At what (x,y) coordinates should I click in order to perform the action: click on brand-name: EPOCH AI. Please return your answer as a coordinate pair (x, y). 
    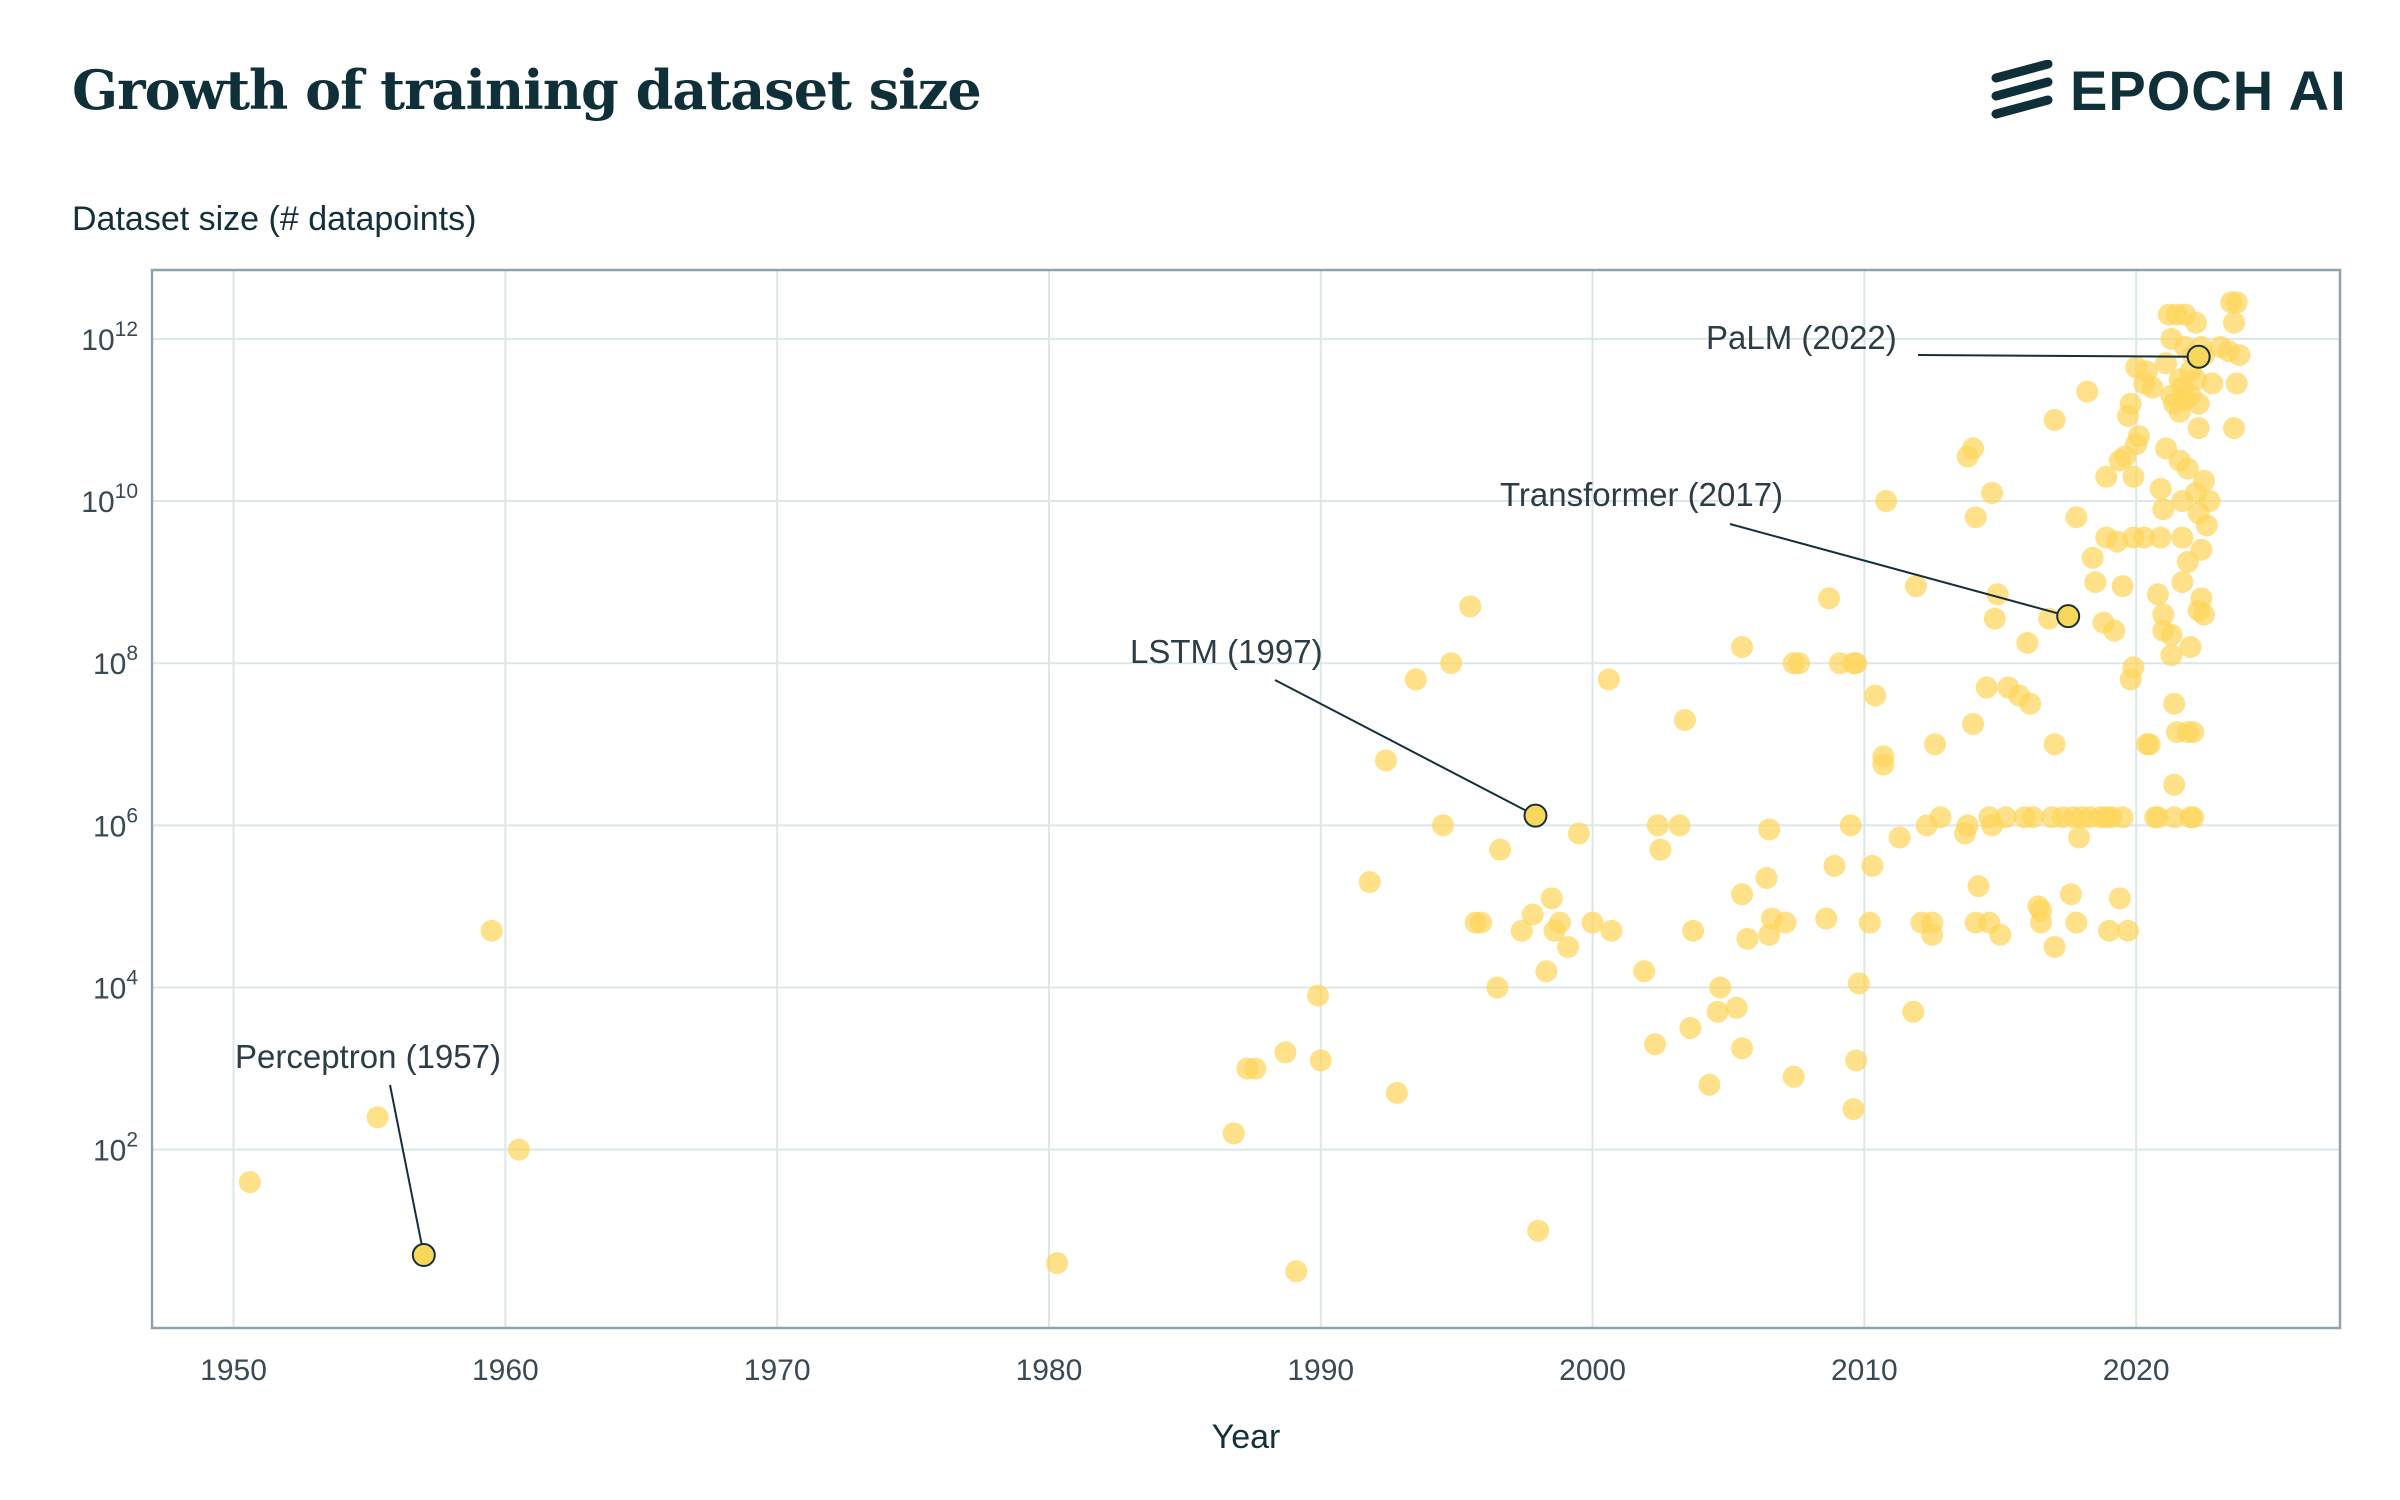
    Looking at the image, I should click on (2208, 90).